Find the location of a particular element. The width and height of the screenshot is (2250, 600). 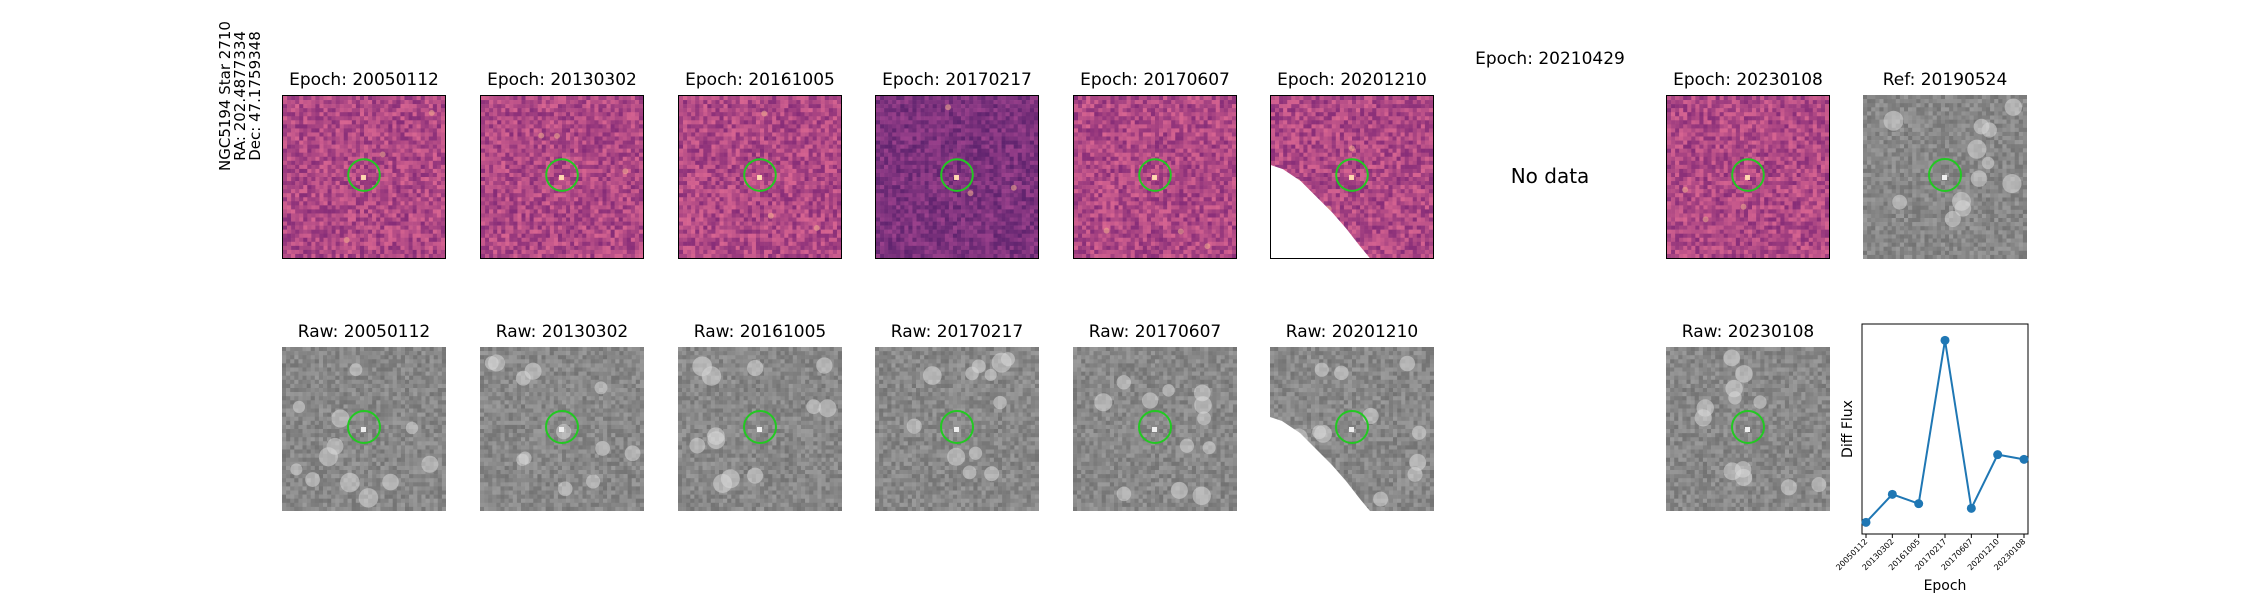

x-axis-label: Epoch is located at coordinates (1945, 586).